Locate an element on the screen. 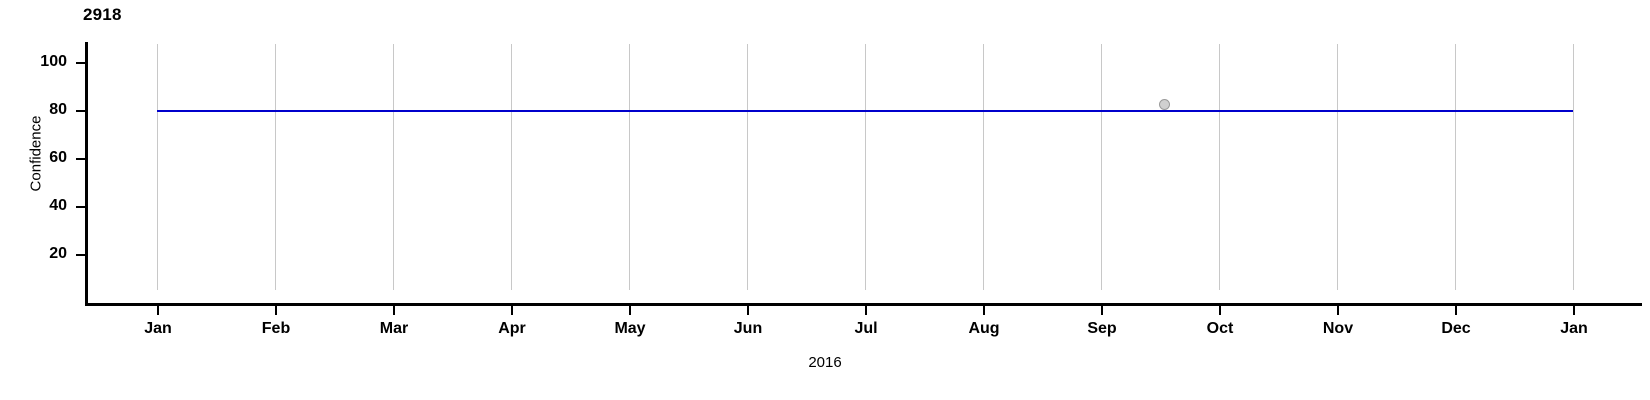 The width and height of the screenshot is (1650, 400). x-tick-label-feb-1: Feb is located at coordinates (276, 328).